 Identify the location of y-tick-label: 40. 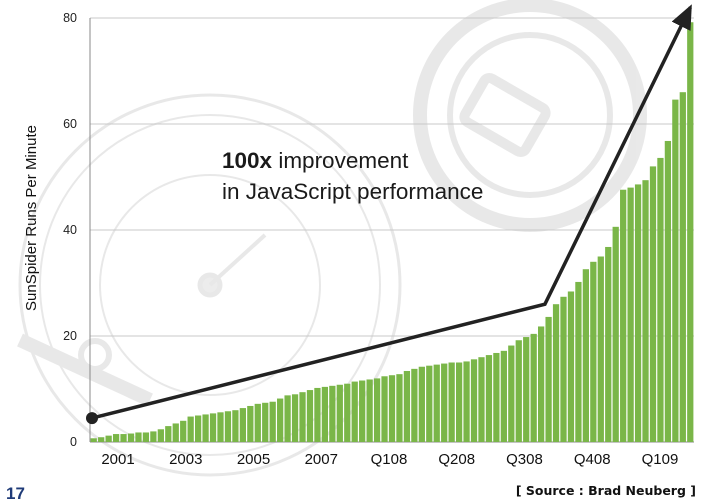
(70, 230).